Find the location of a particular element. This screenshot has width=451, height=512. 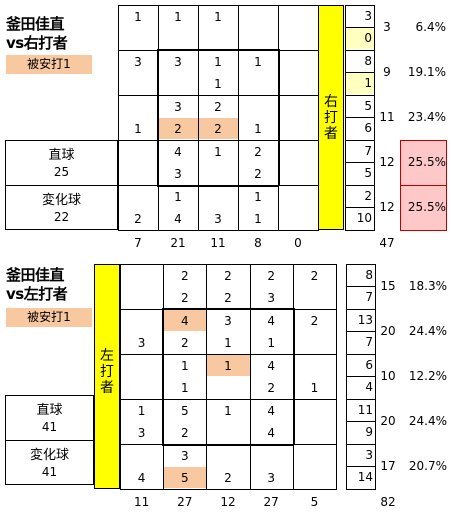

split-count: 11 is located at coordinates (365, 410).